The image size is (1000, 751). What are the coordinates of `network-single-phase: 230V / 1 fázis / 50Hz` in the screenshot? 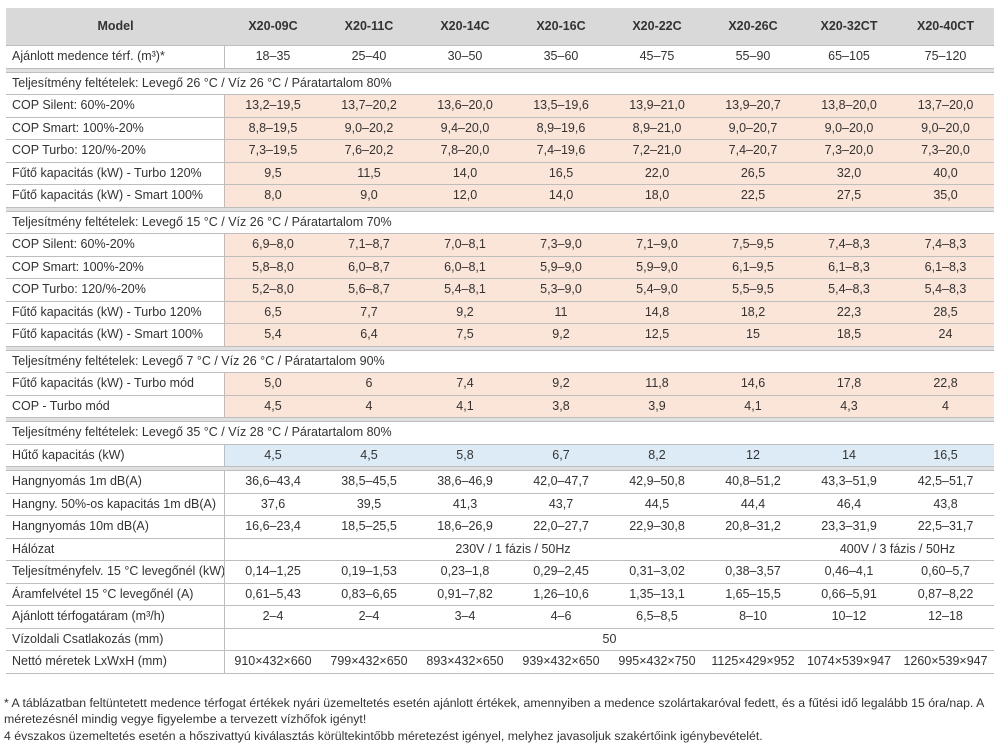 It's located at (513, 550).